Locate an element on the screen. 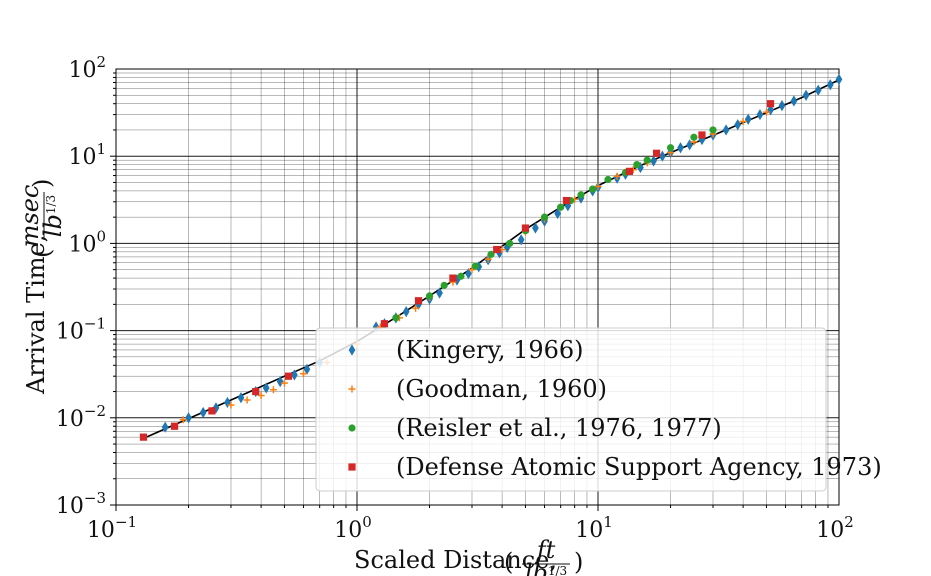 Image resolution: width=931 pixels, height=576 pixels. x-tick-label: 10² is located at coordinates (835, 528).